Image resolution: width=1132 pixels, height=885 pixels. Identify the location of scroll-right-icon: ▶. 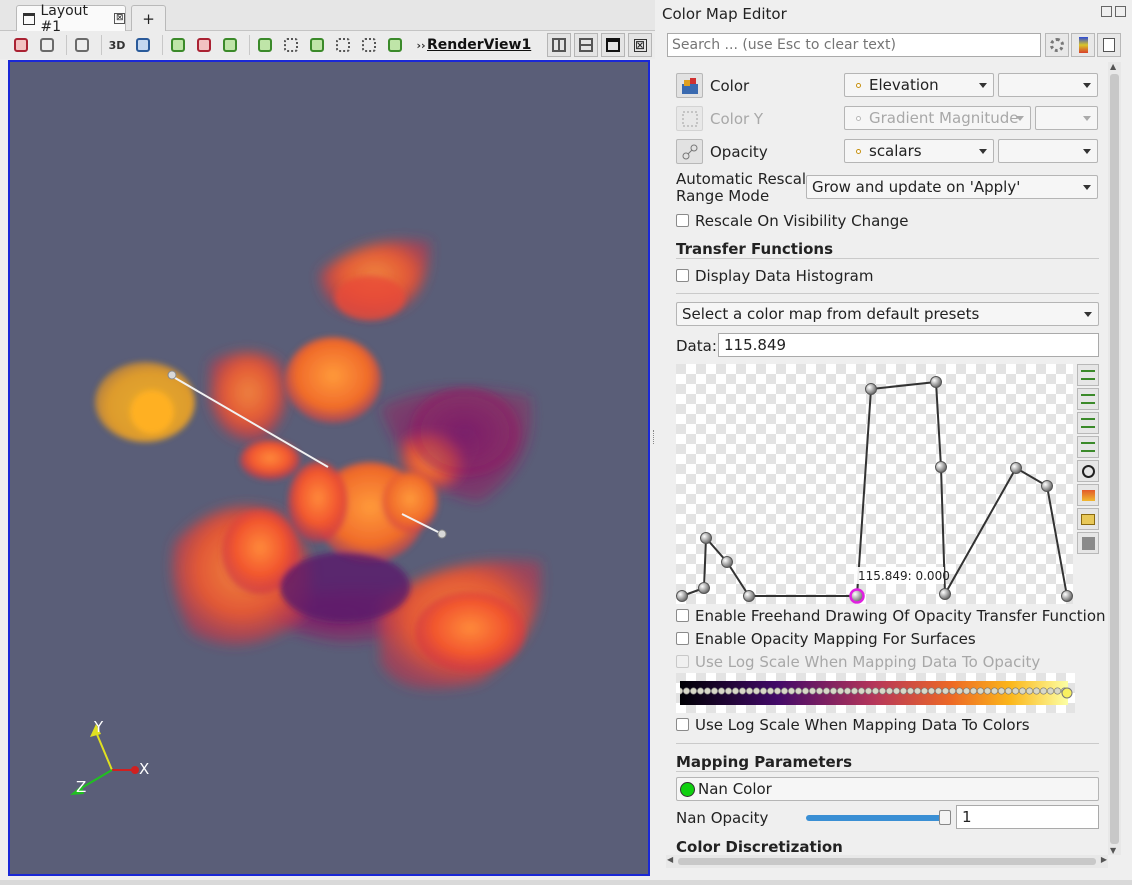
(1103, 859).